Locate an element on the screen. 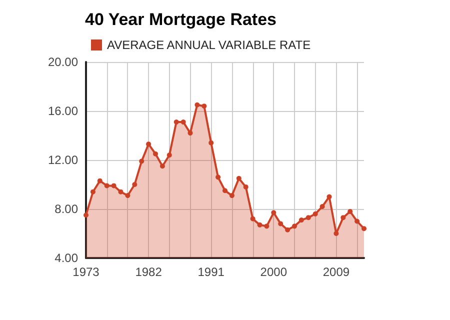 The image size is (450, 320). chart-title: 40 Year Mortgage Rates is located at coordinates (180, 19).